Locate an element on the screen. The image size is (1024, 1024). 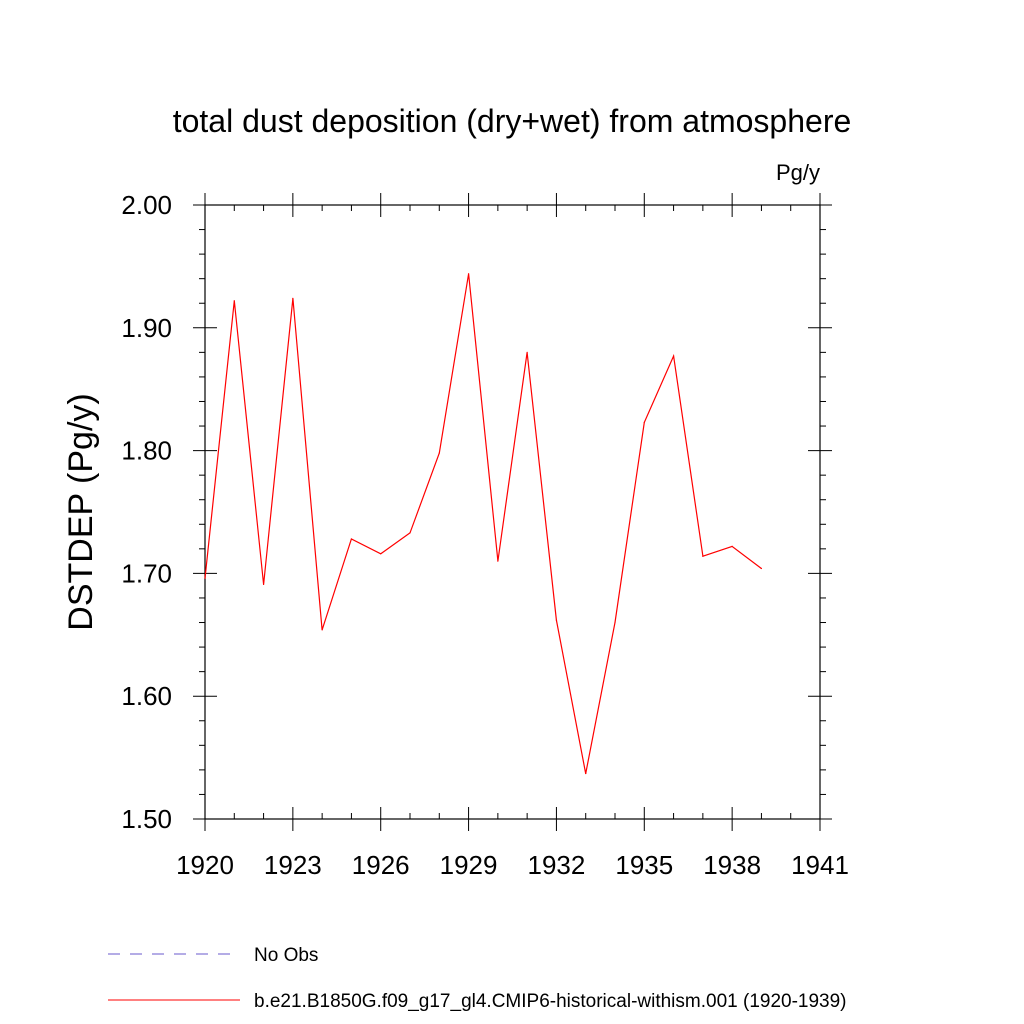
x-tick-label: 1941 is located at coordinates (820, 865).